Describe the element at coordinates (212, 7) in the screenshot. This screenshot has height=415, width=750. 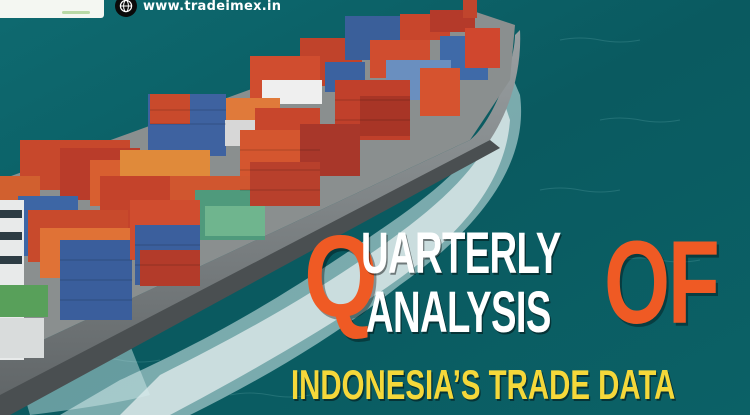
I see `website-text: www.tradeimex.in` at that location.